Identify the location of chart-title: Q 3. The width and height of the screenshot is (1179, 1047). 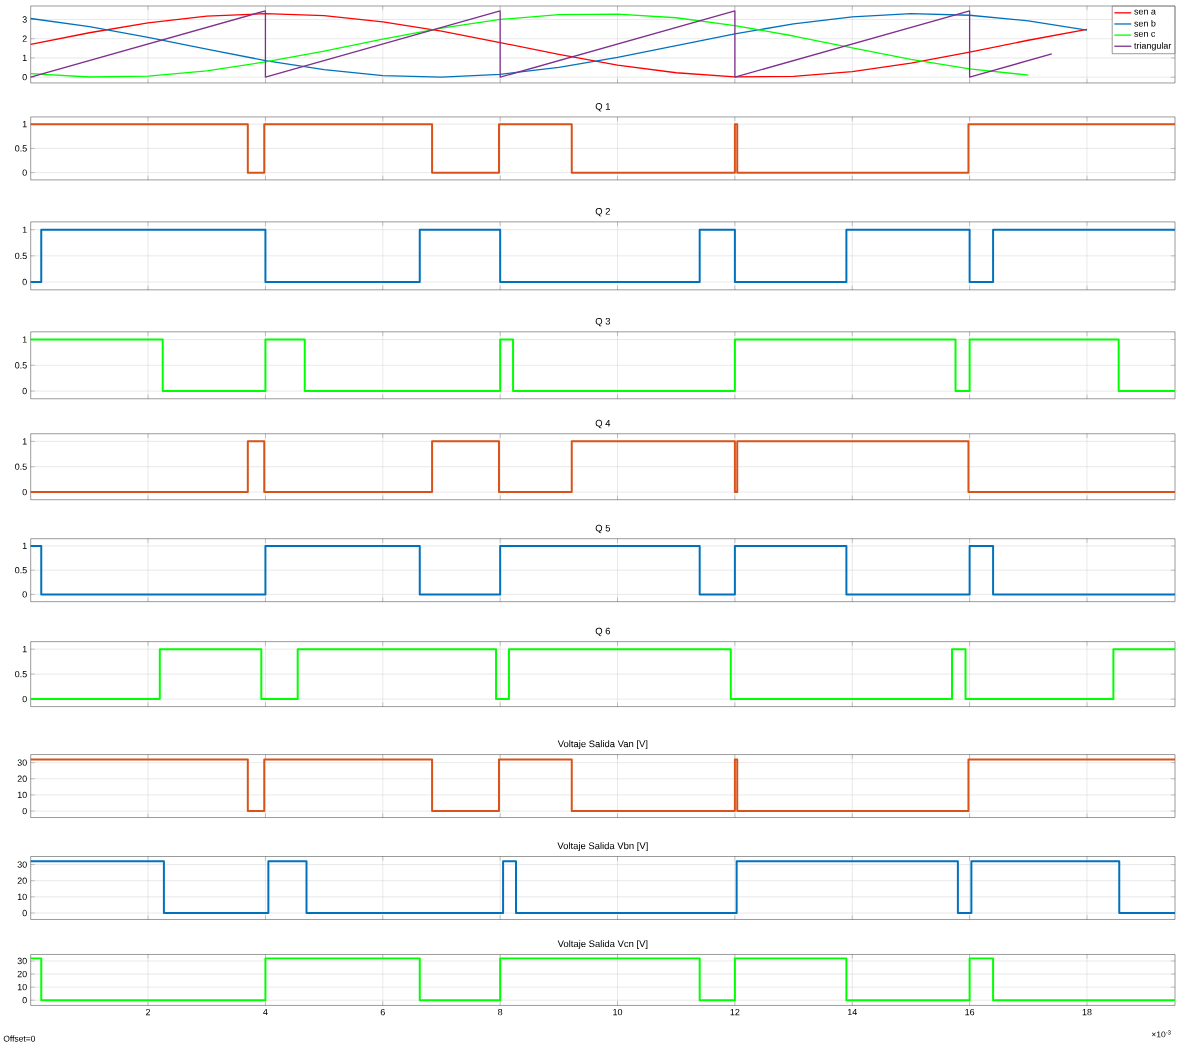
(603, 322).